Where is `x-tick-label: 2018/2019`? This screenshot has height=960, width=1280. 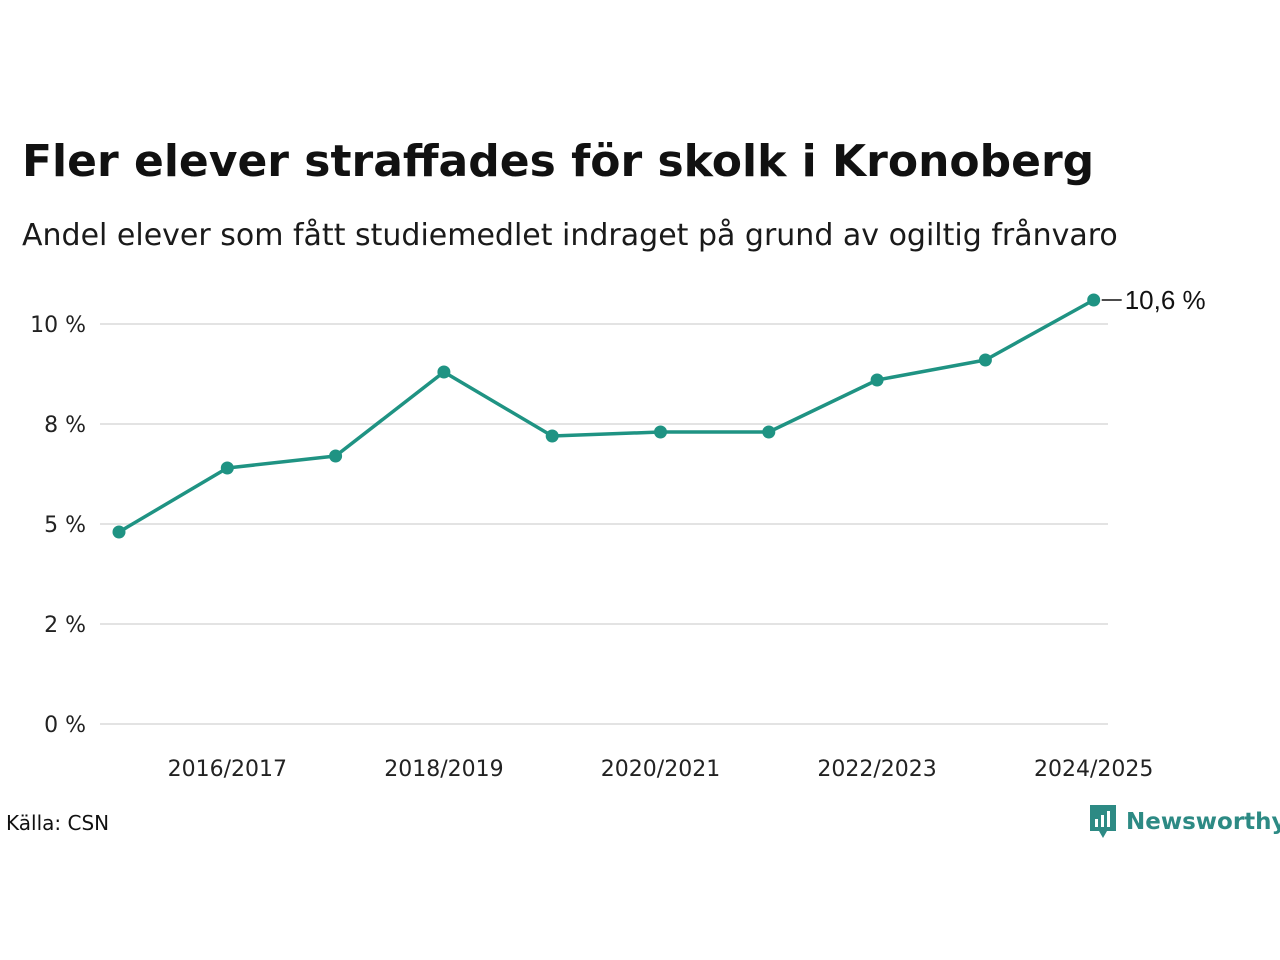 x-tick-label: 2018/2019 is located at coordinates (443, 769).